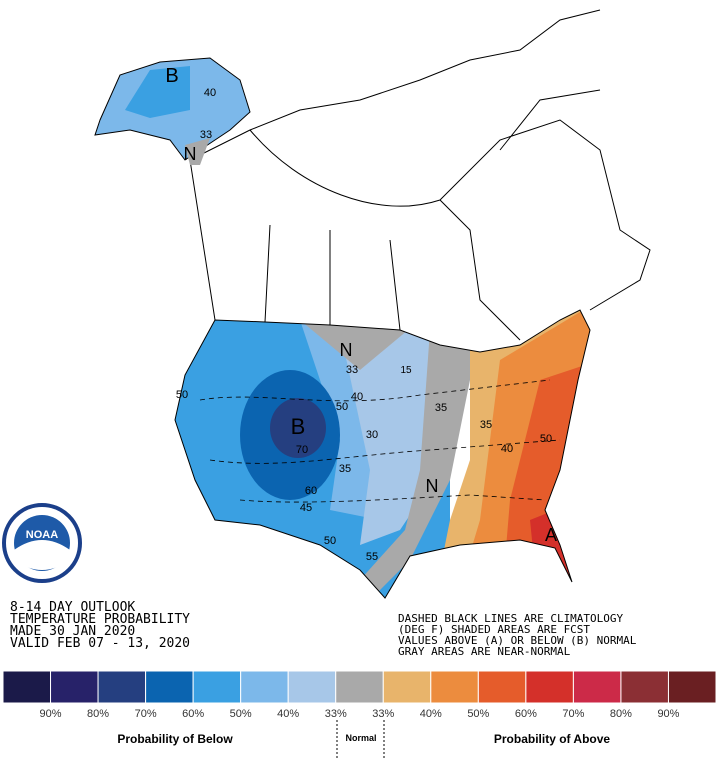 The height and width of the screenshot is (760, 719). Describe the element at coordinates (484, 651) in the screenshot. I see `note-line: GRAY AREAS ARE NEAR-NORMAL` at that location.